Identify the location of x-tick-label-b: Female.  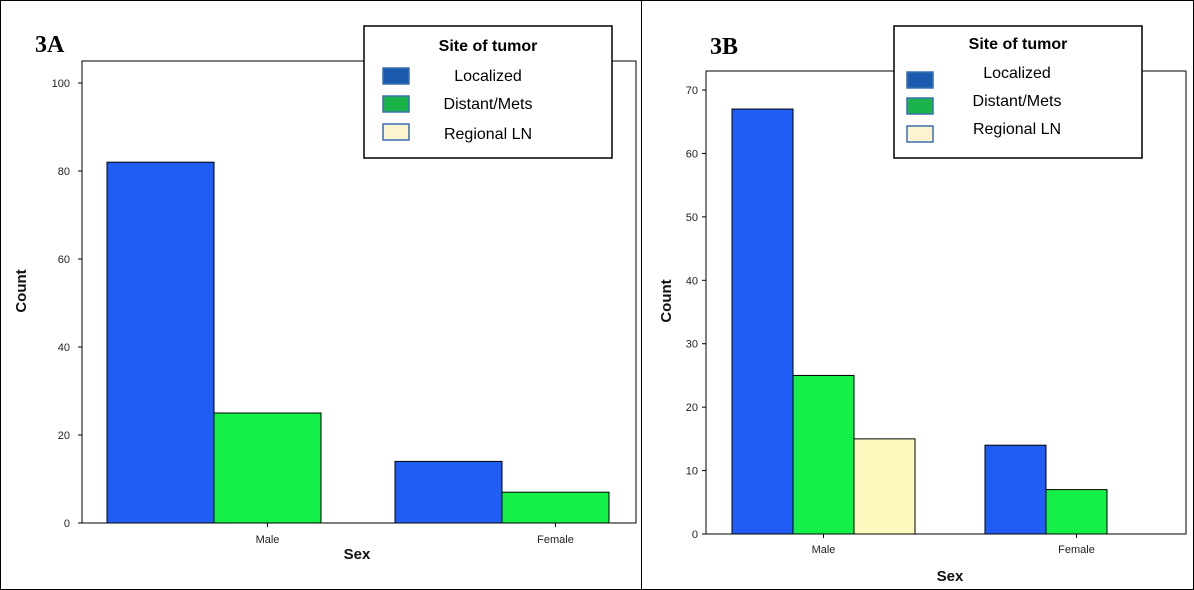
(1076, 550).